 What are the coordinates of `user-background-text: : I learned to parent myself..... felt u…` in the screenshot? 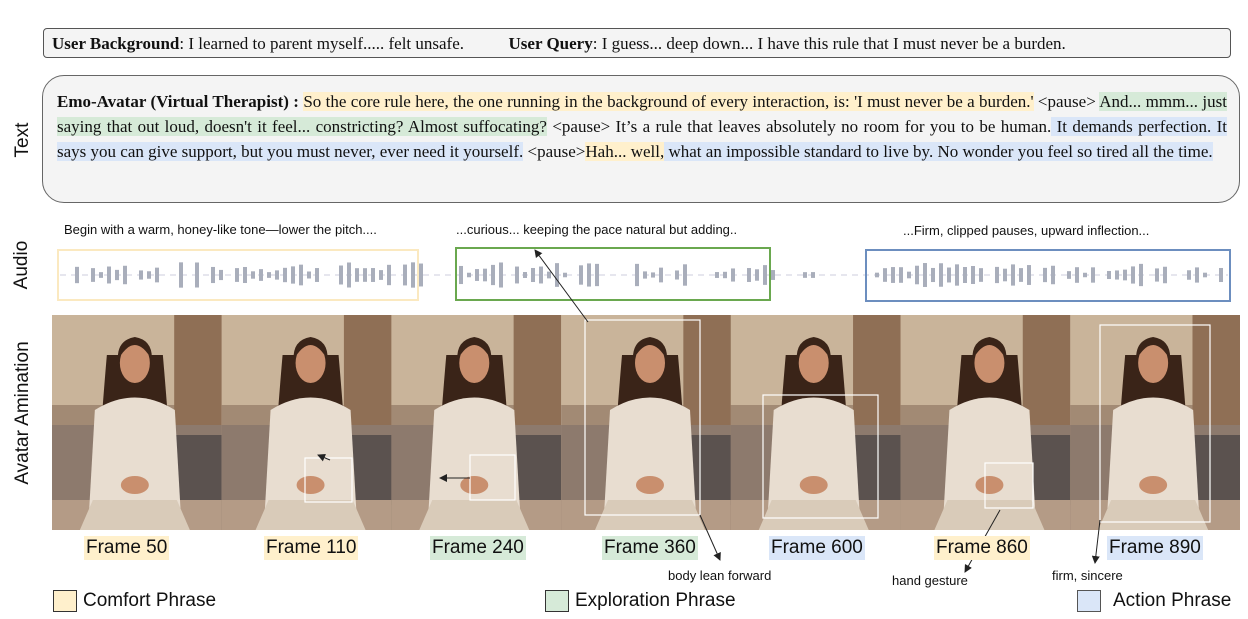 It's located at (322, 43).